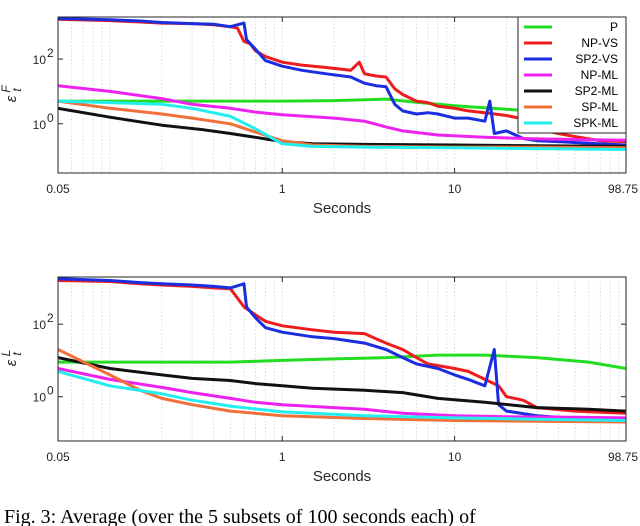 This screenshot has height=526, width=640. I want to click on legend-label: NP-ML, so click(600, 75).